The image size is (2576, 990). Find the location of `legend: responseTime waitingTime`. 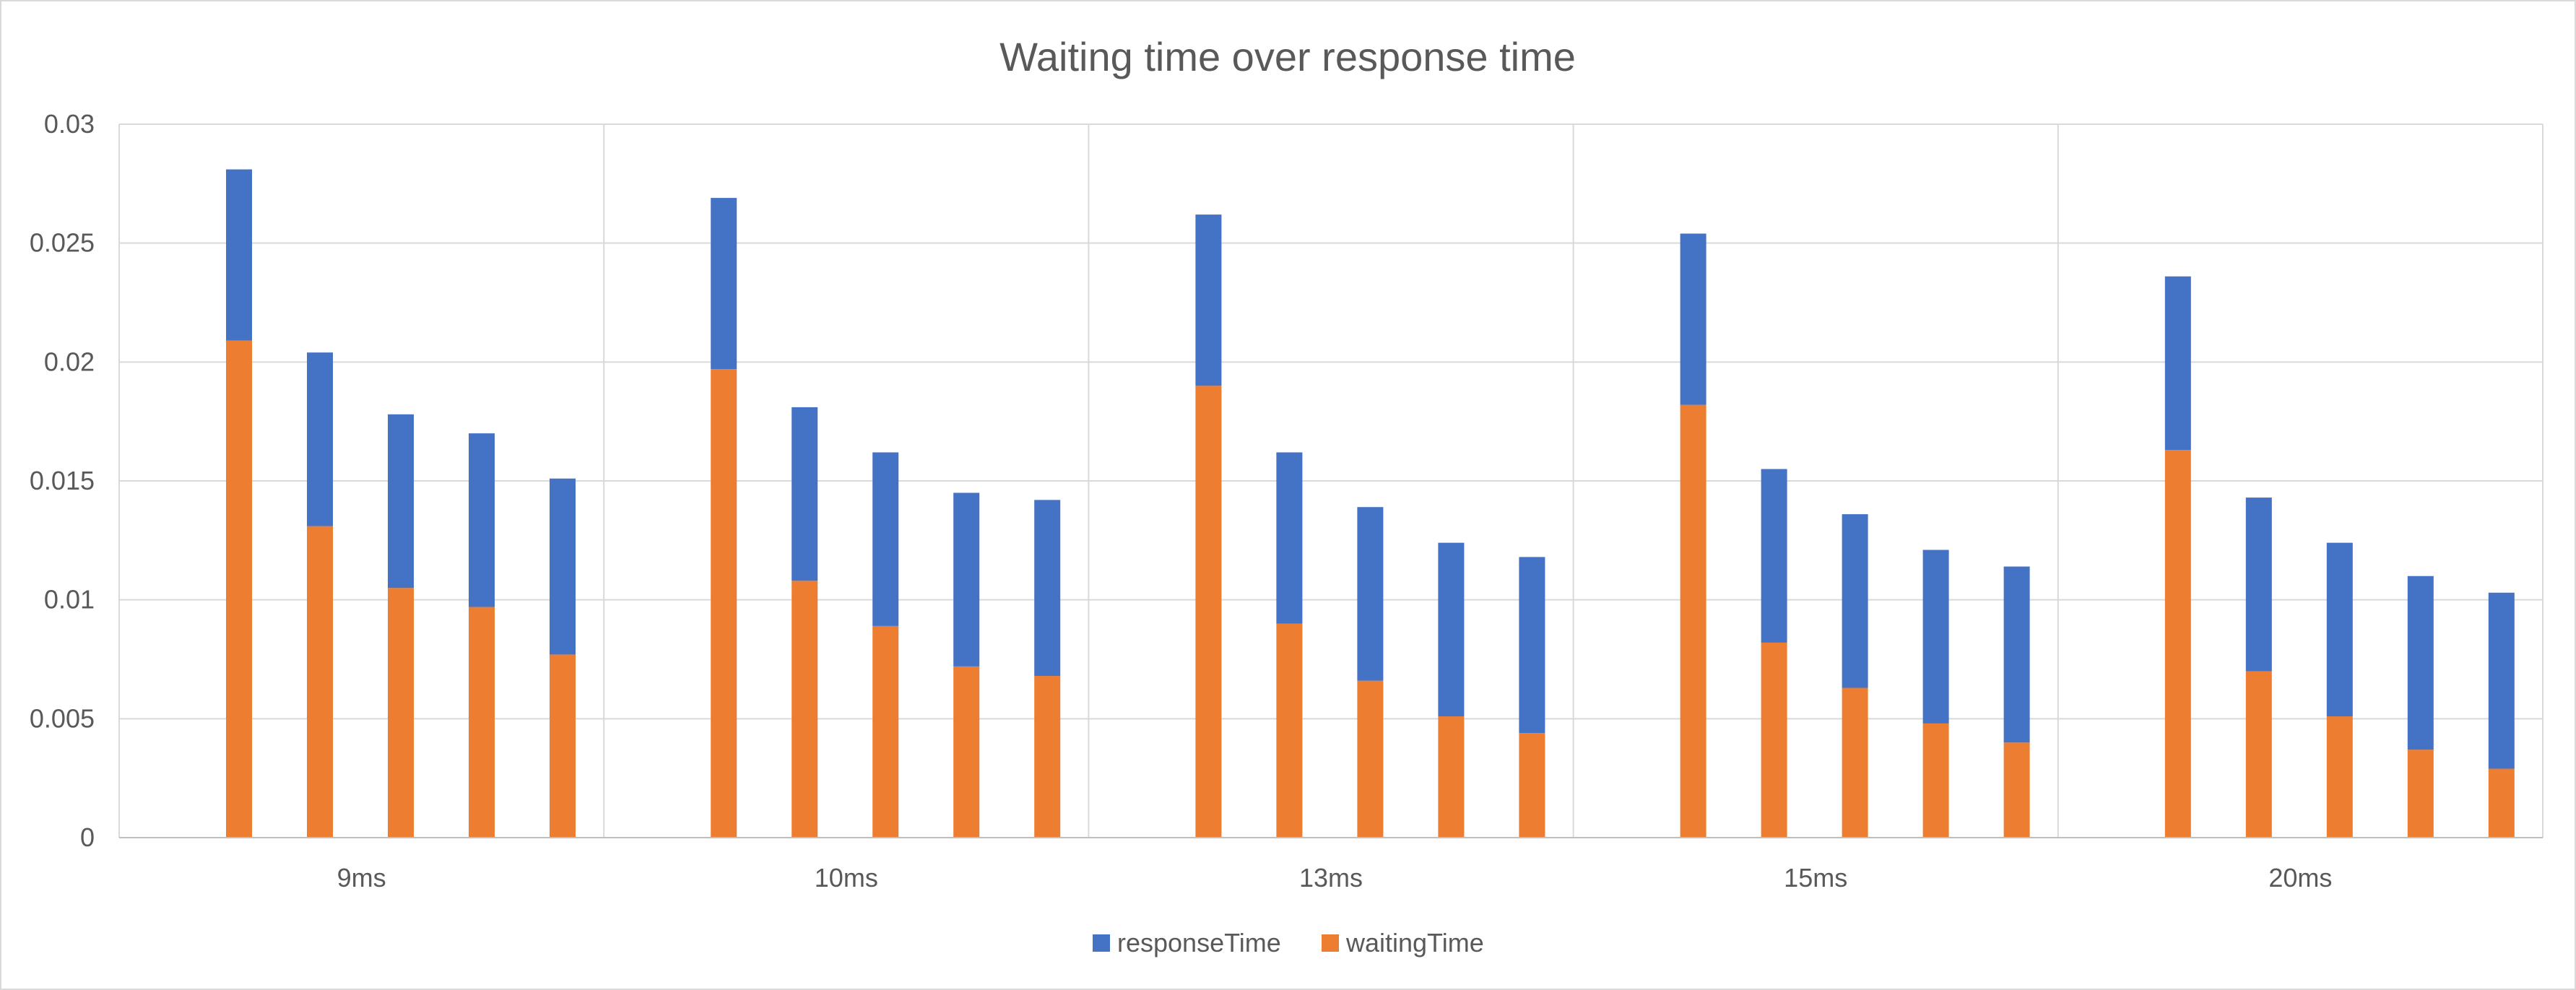

legend: responseTime waitingTime is located at coordinates (1288, 943).